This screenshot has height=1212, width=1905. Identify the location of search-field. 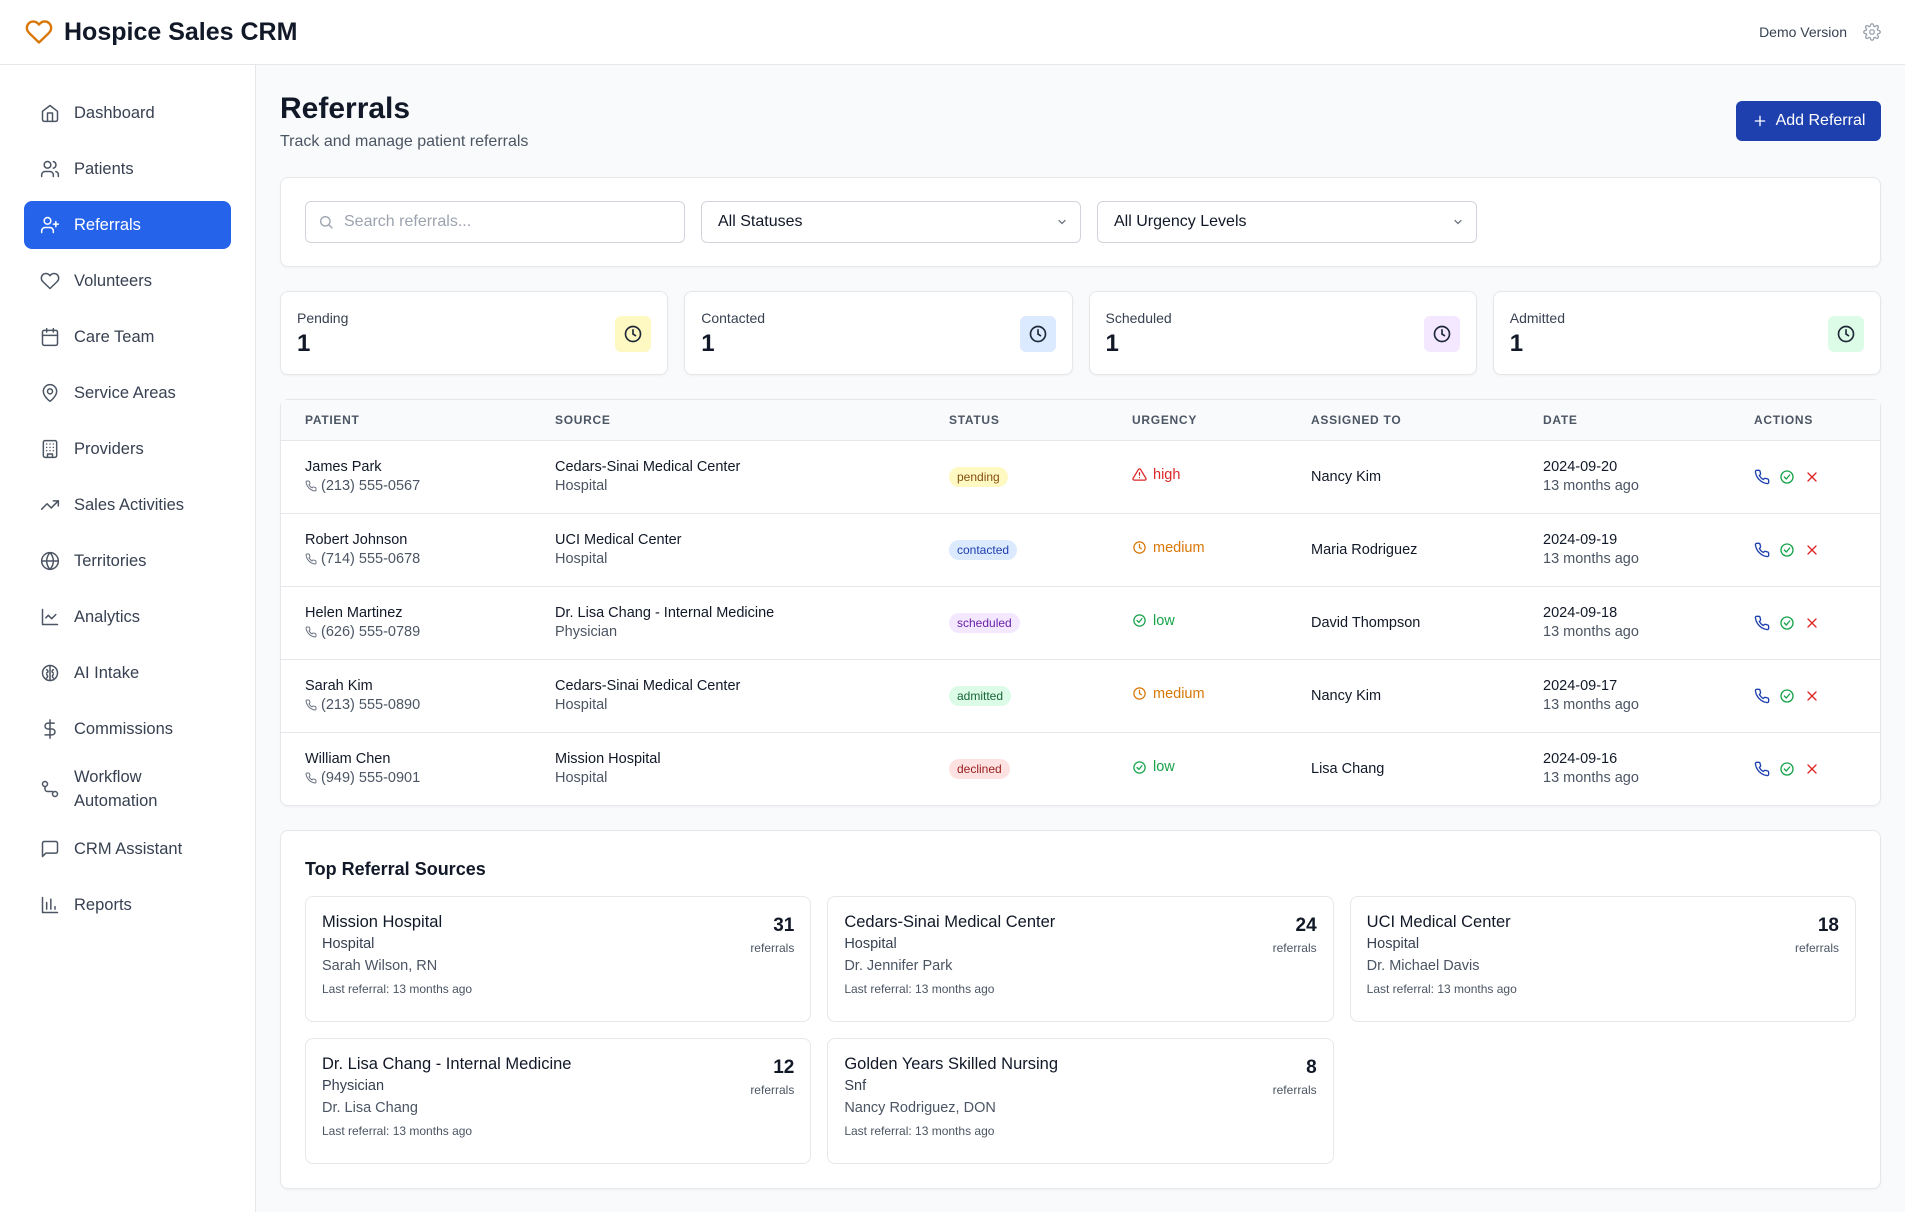
(495, 222).